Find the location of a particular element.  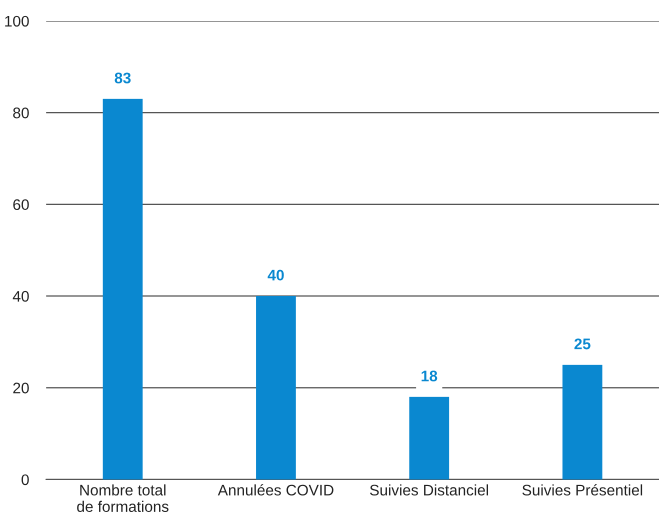

x-tick-label: Suivies Présentiel is located at coordinates (582, 490).